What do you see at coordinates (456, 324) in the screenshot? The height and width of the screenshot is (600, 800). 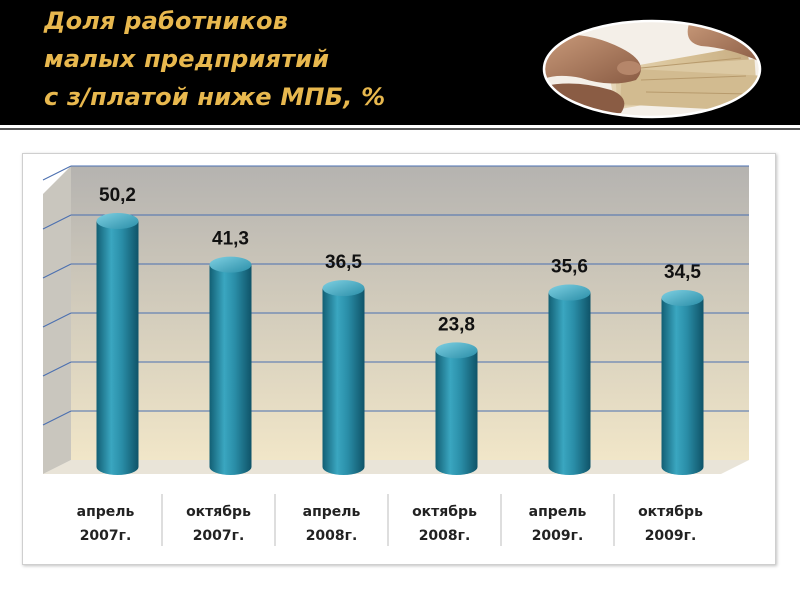 I see `value-label: 23,8` at bounding box center [456, 324].